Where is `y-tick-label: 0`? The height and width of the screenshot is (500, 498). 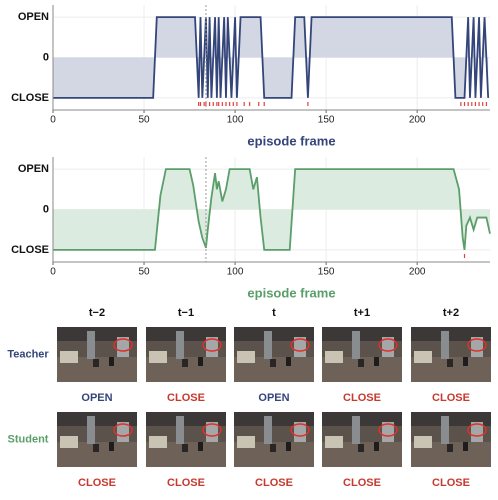 y-tick-label: 0 is located at coordinates (46, 209).